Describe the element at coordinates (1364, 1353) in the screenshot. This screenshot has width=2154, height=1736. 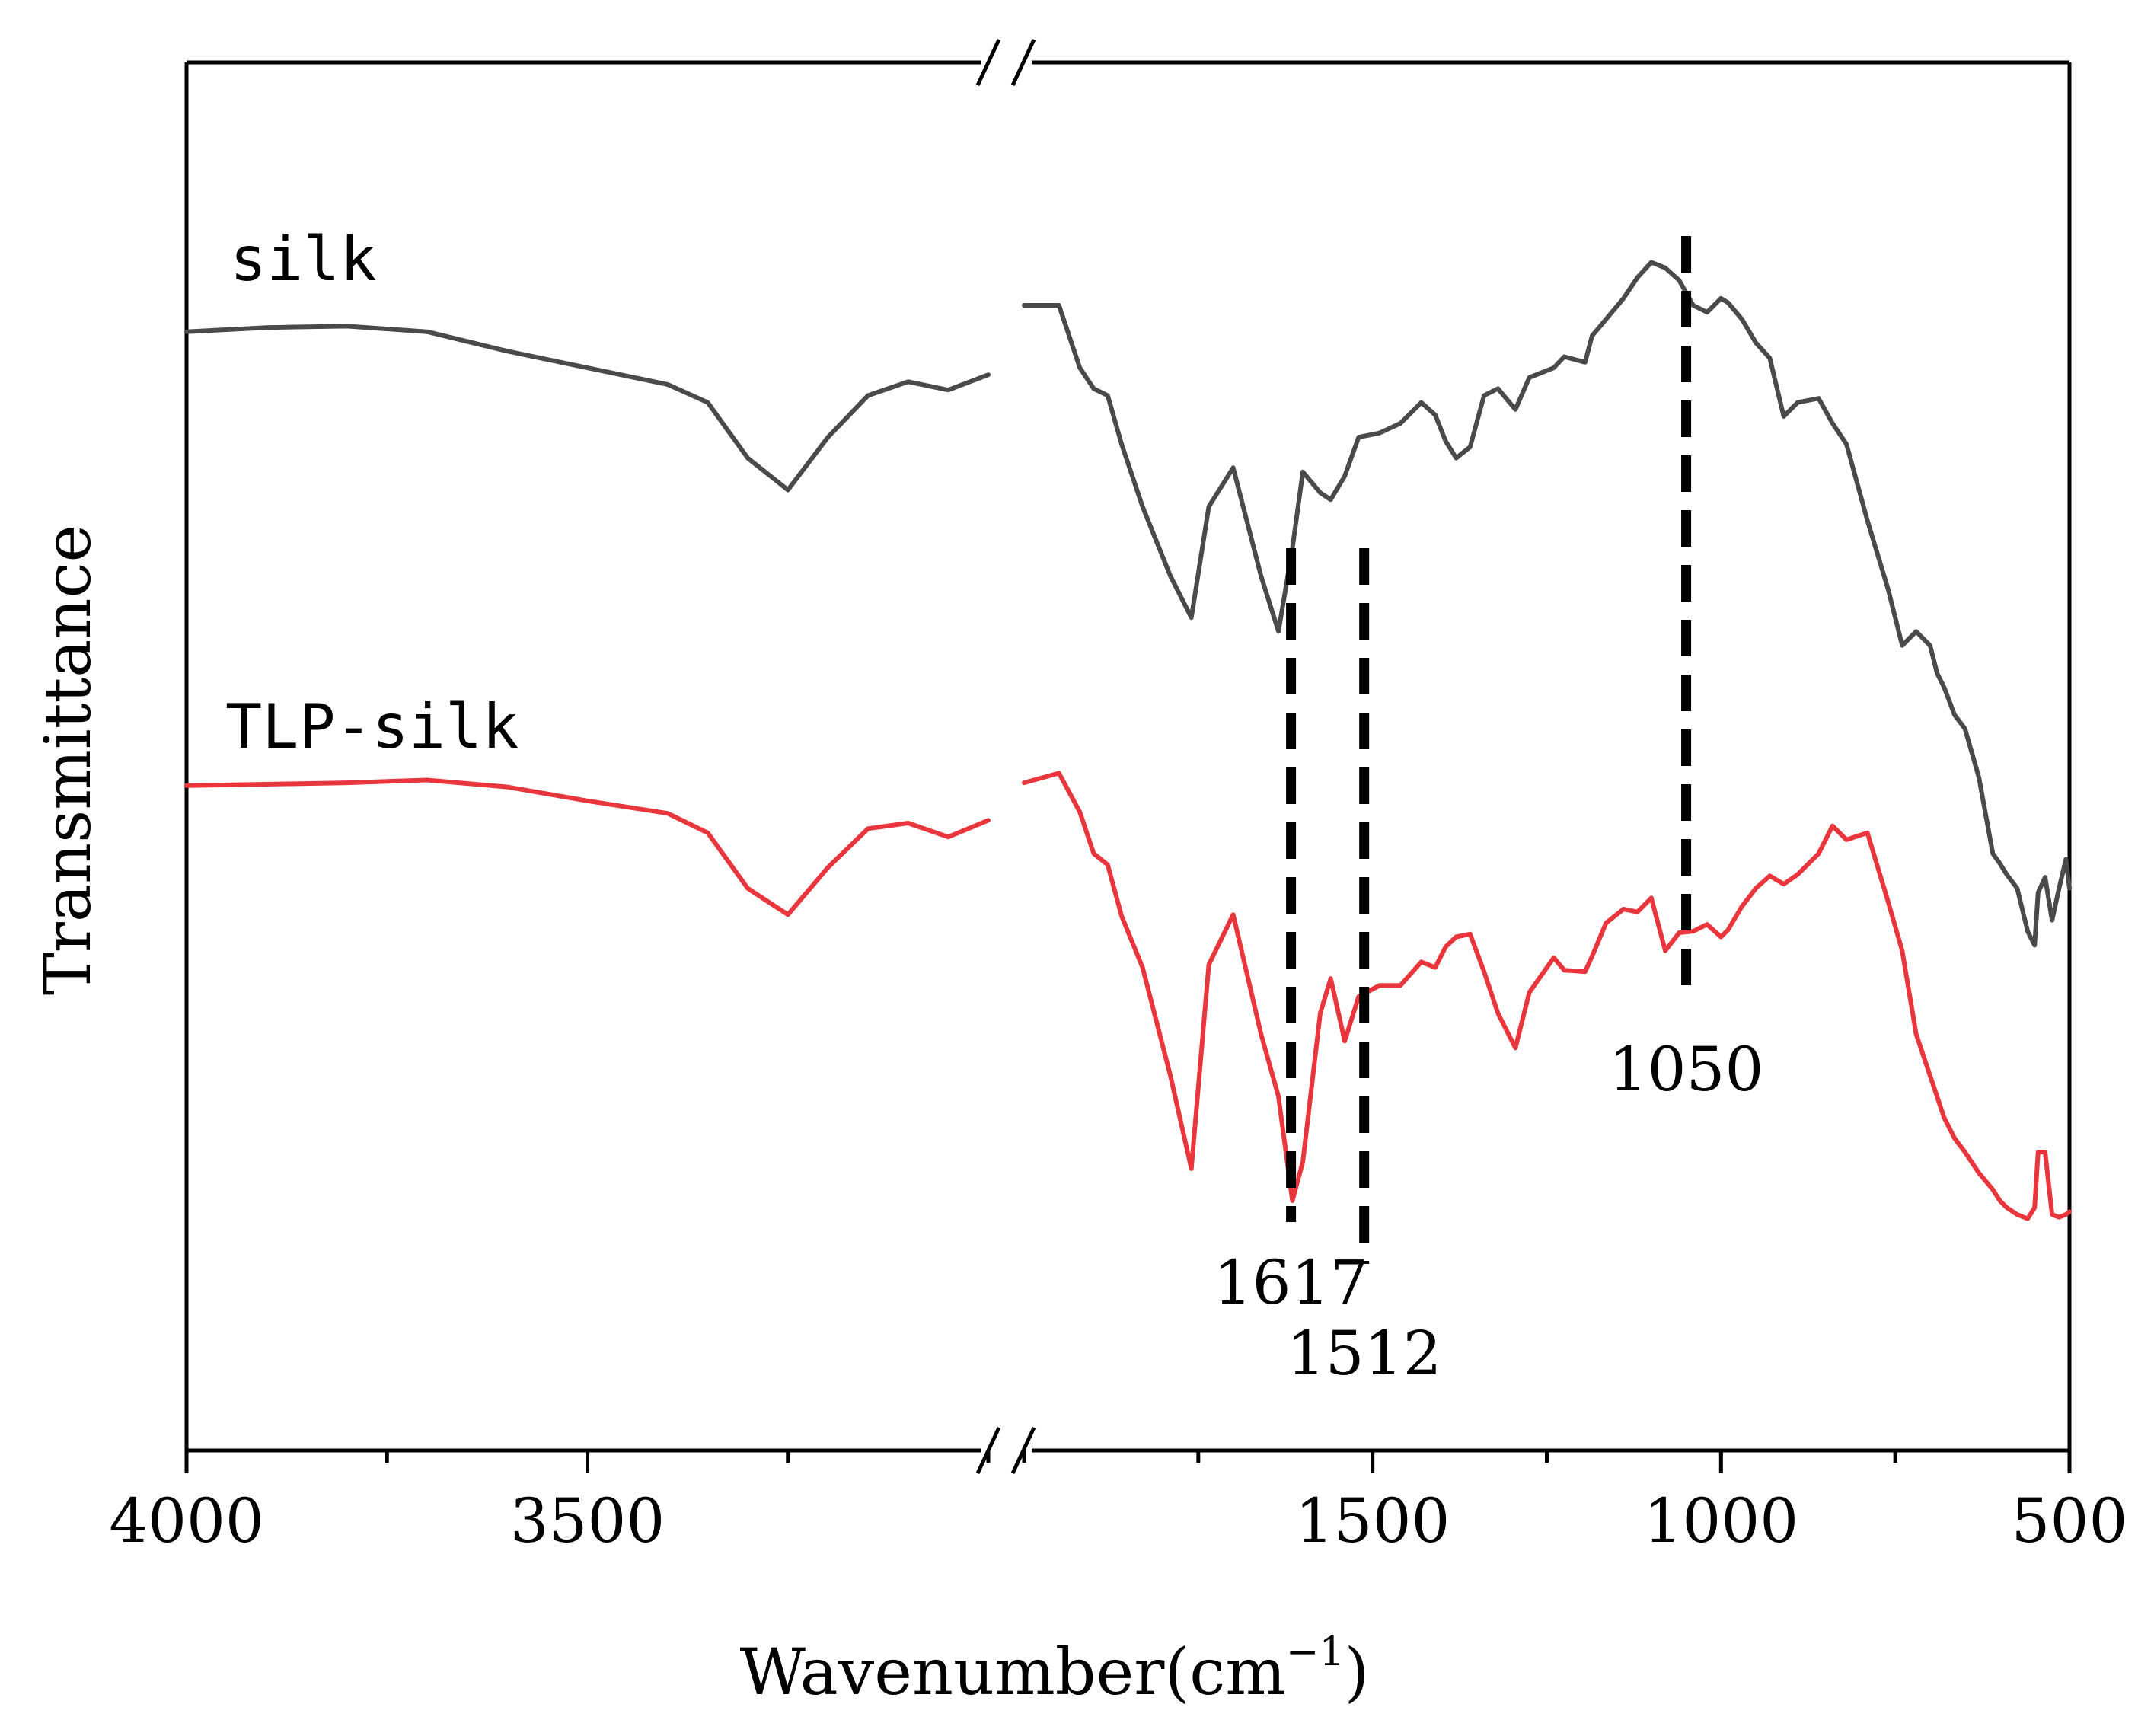
I see `annotation-label-1512: 1512` at that location.